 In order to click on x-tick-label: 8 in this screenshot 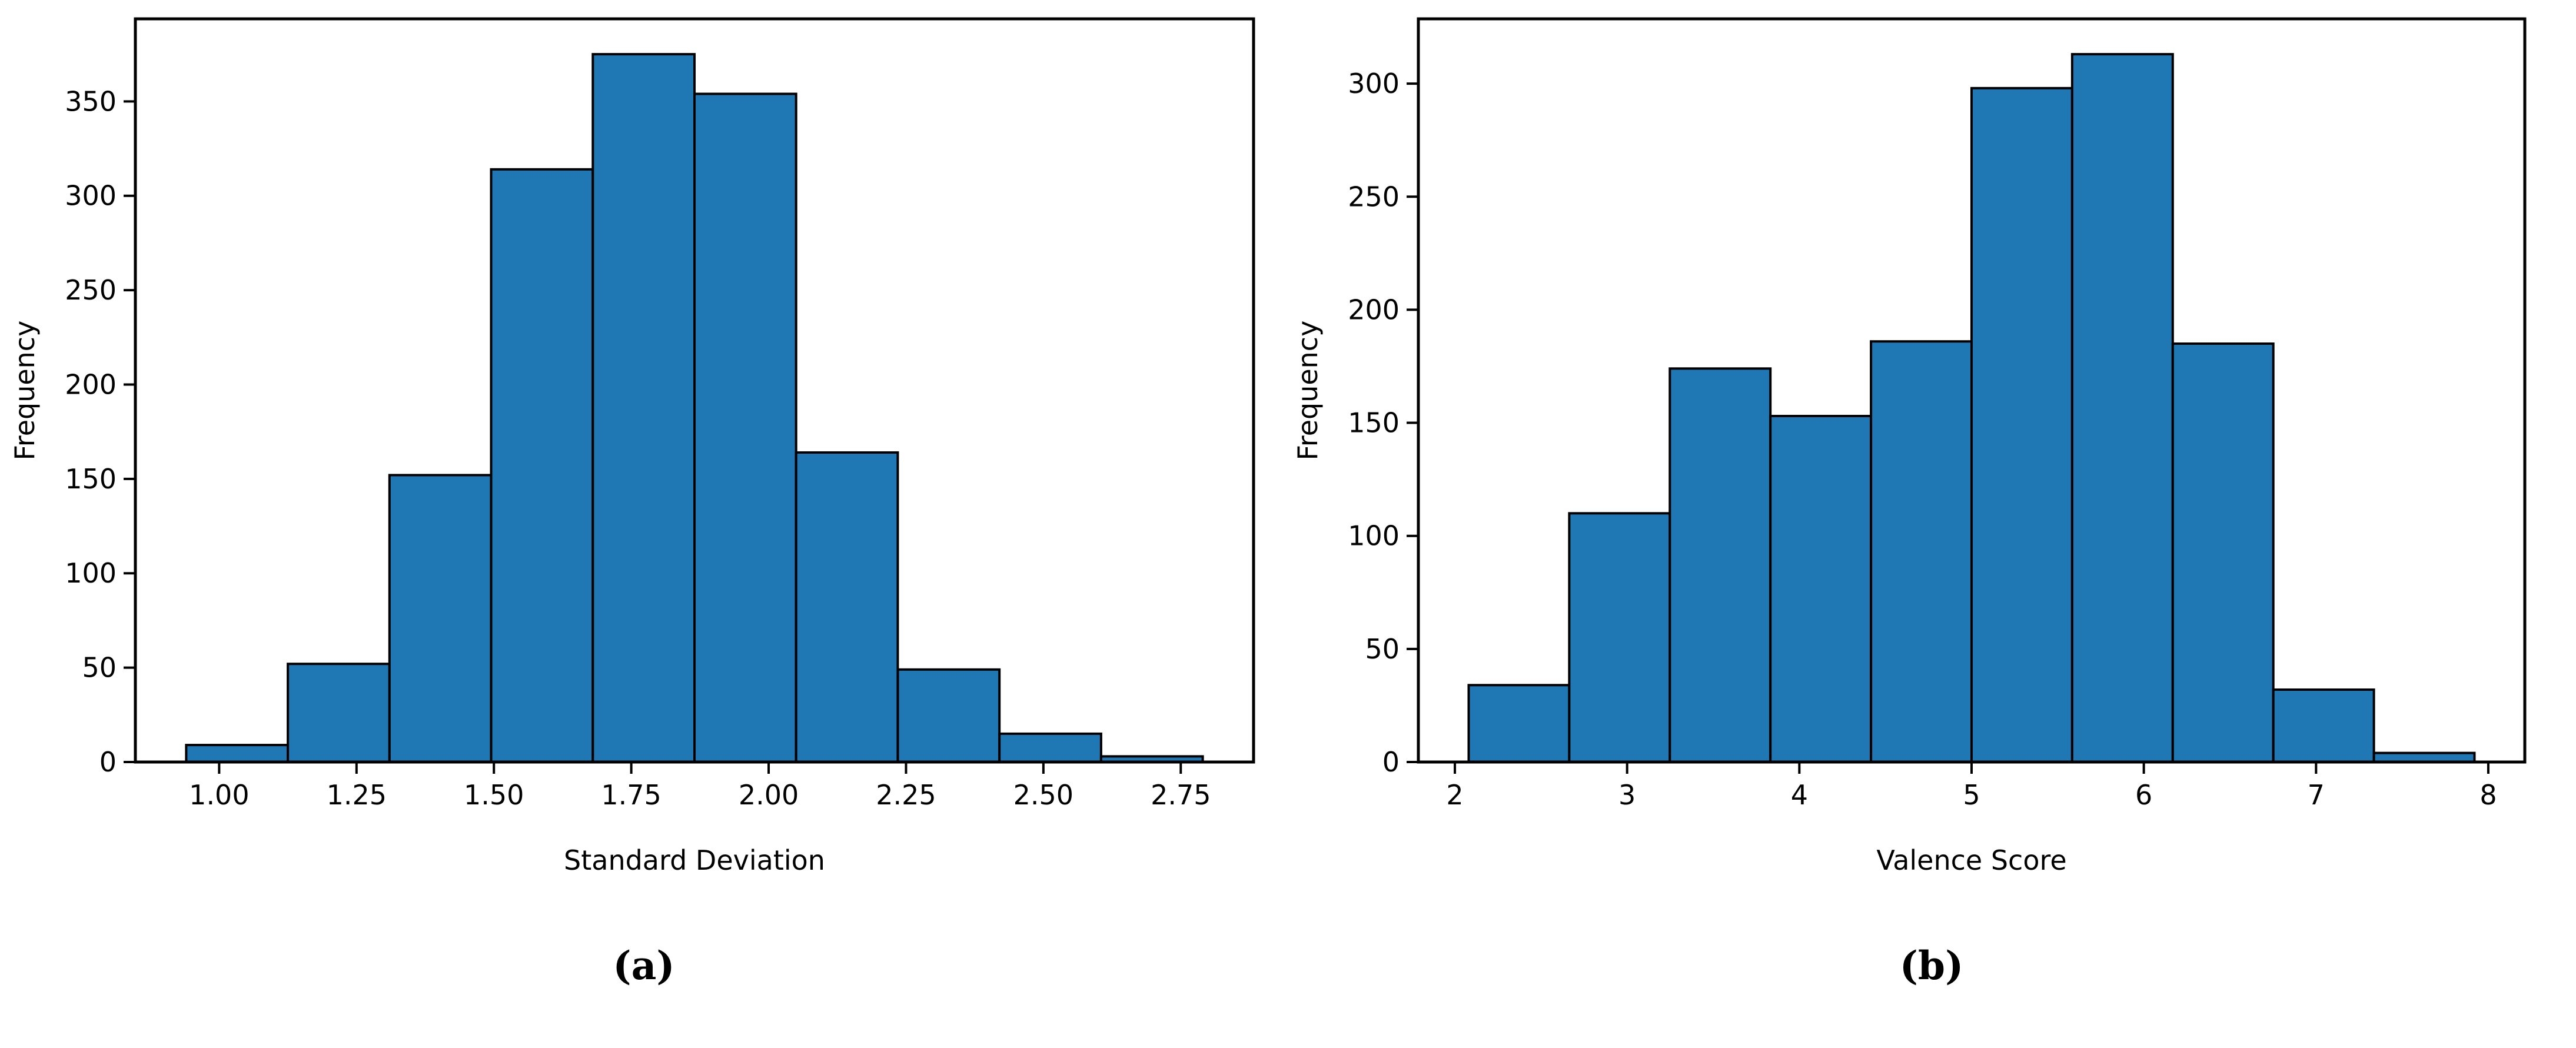, I will do `click(2488, 795)`.